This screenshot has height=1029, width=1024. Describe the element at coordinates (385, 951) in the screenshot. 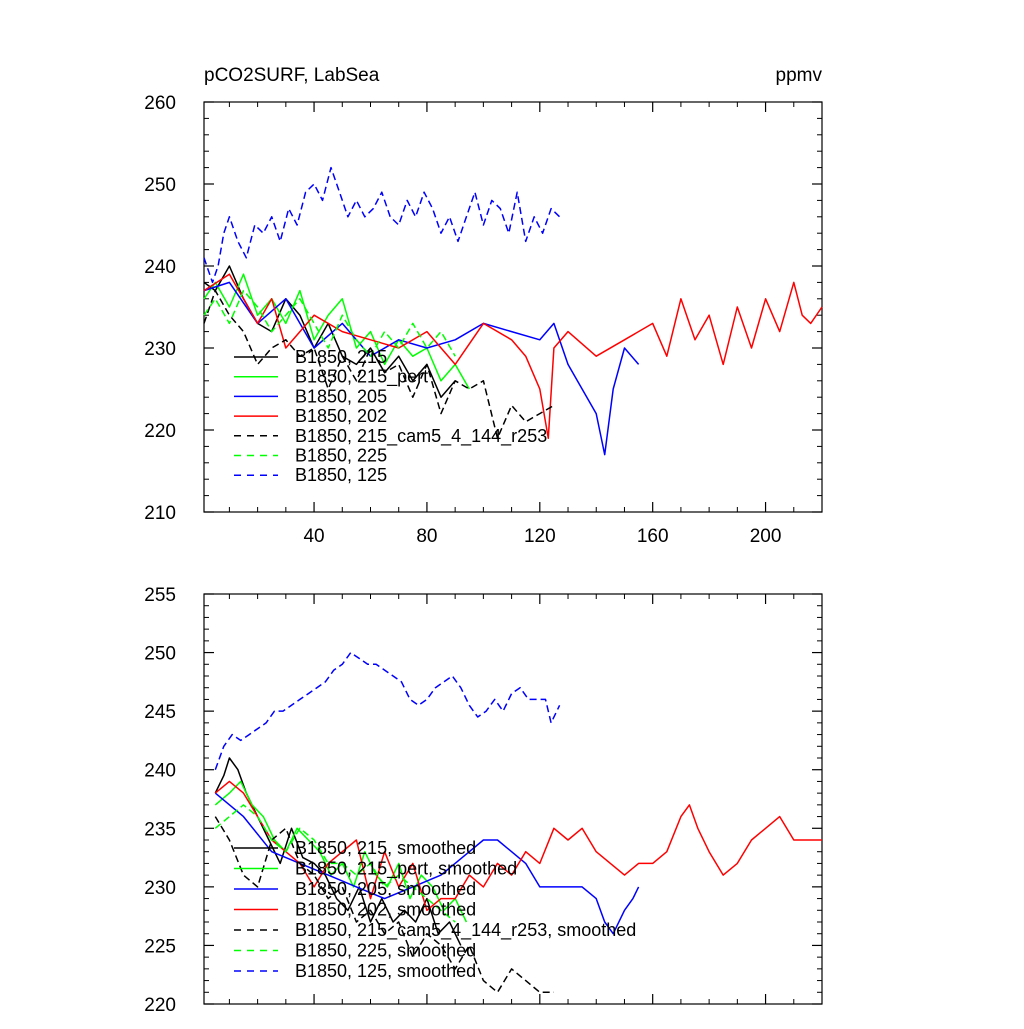

I see `legend-label: B1850, 225, smoothed` at that location.